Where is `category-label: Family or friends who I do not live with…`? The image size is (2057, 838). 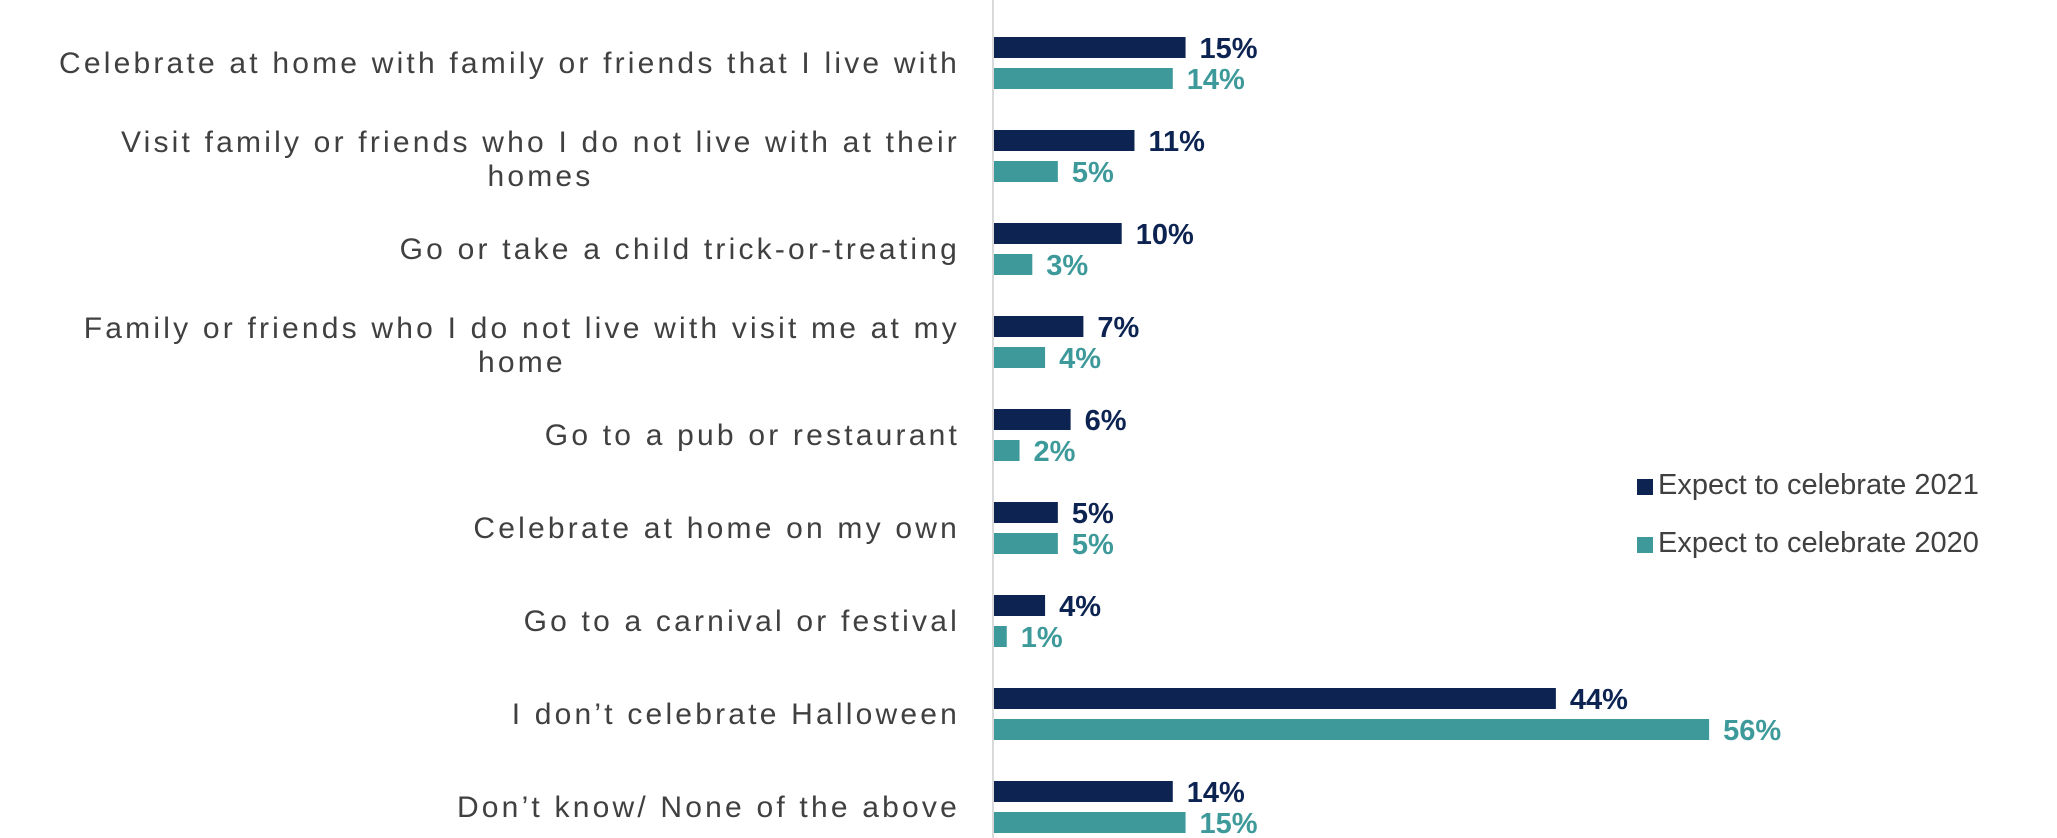 category-label: Family or friends who I do not live with… is located at coordinates (522, 345).